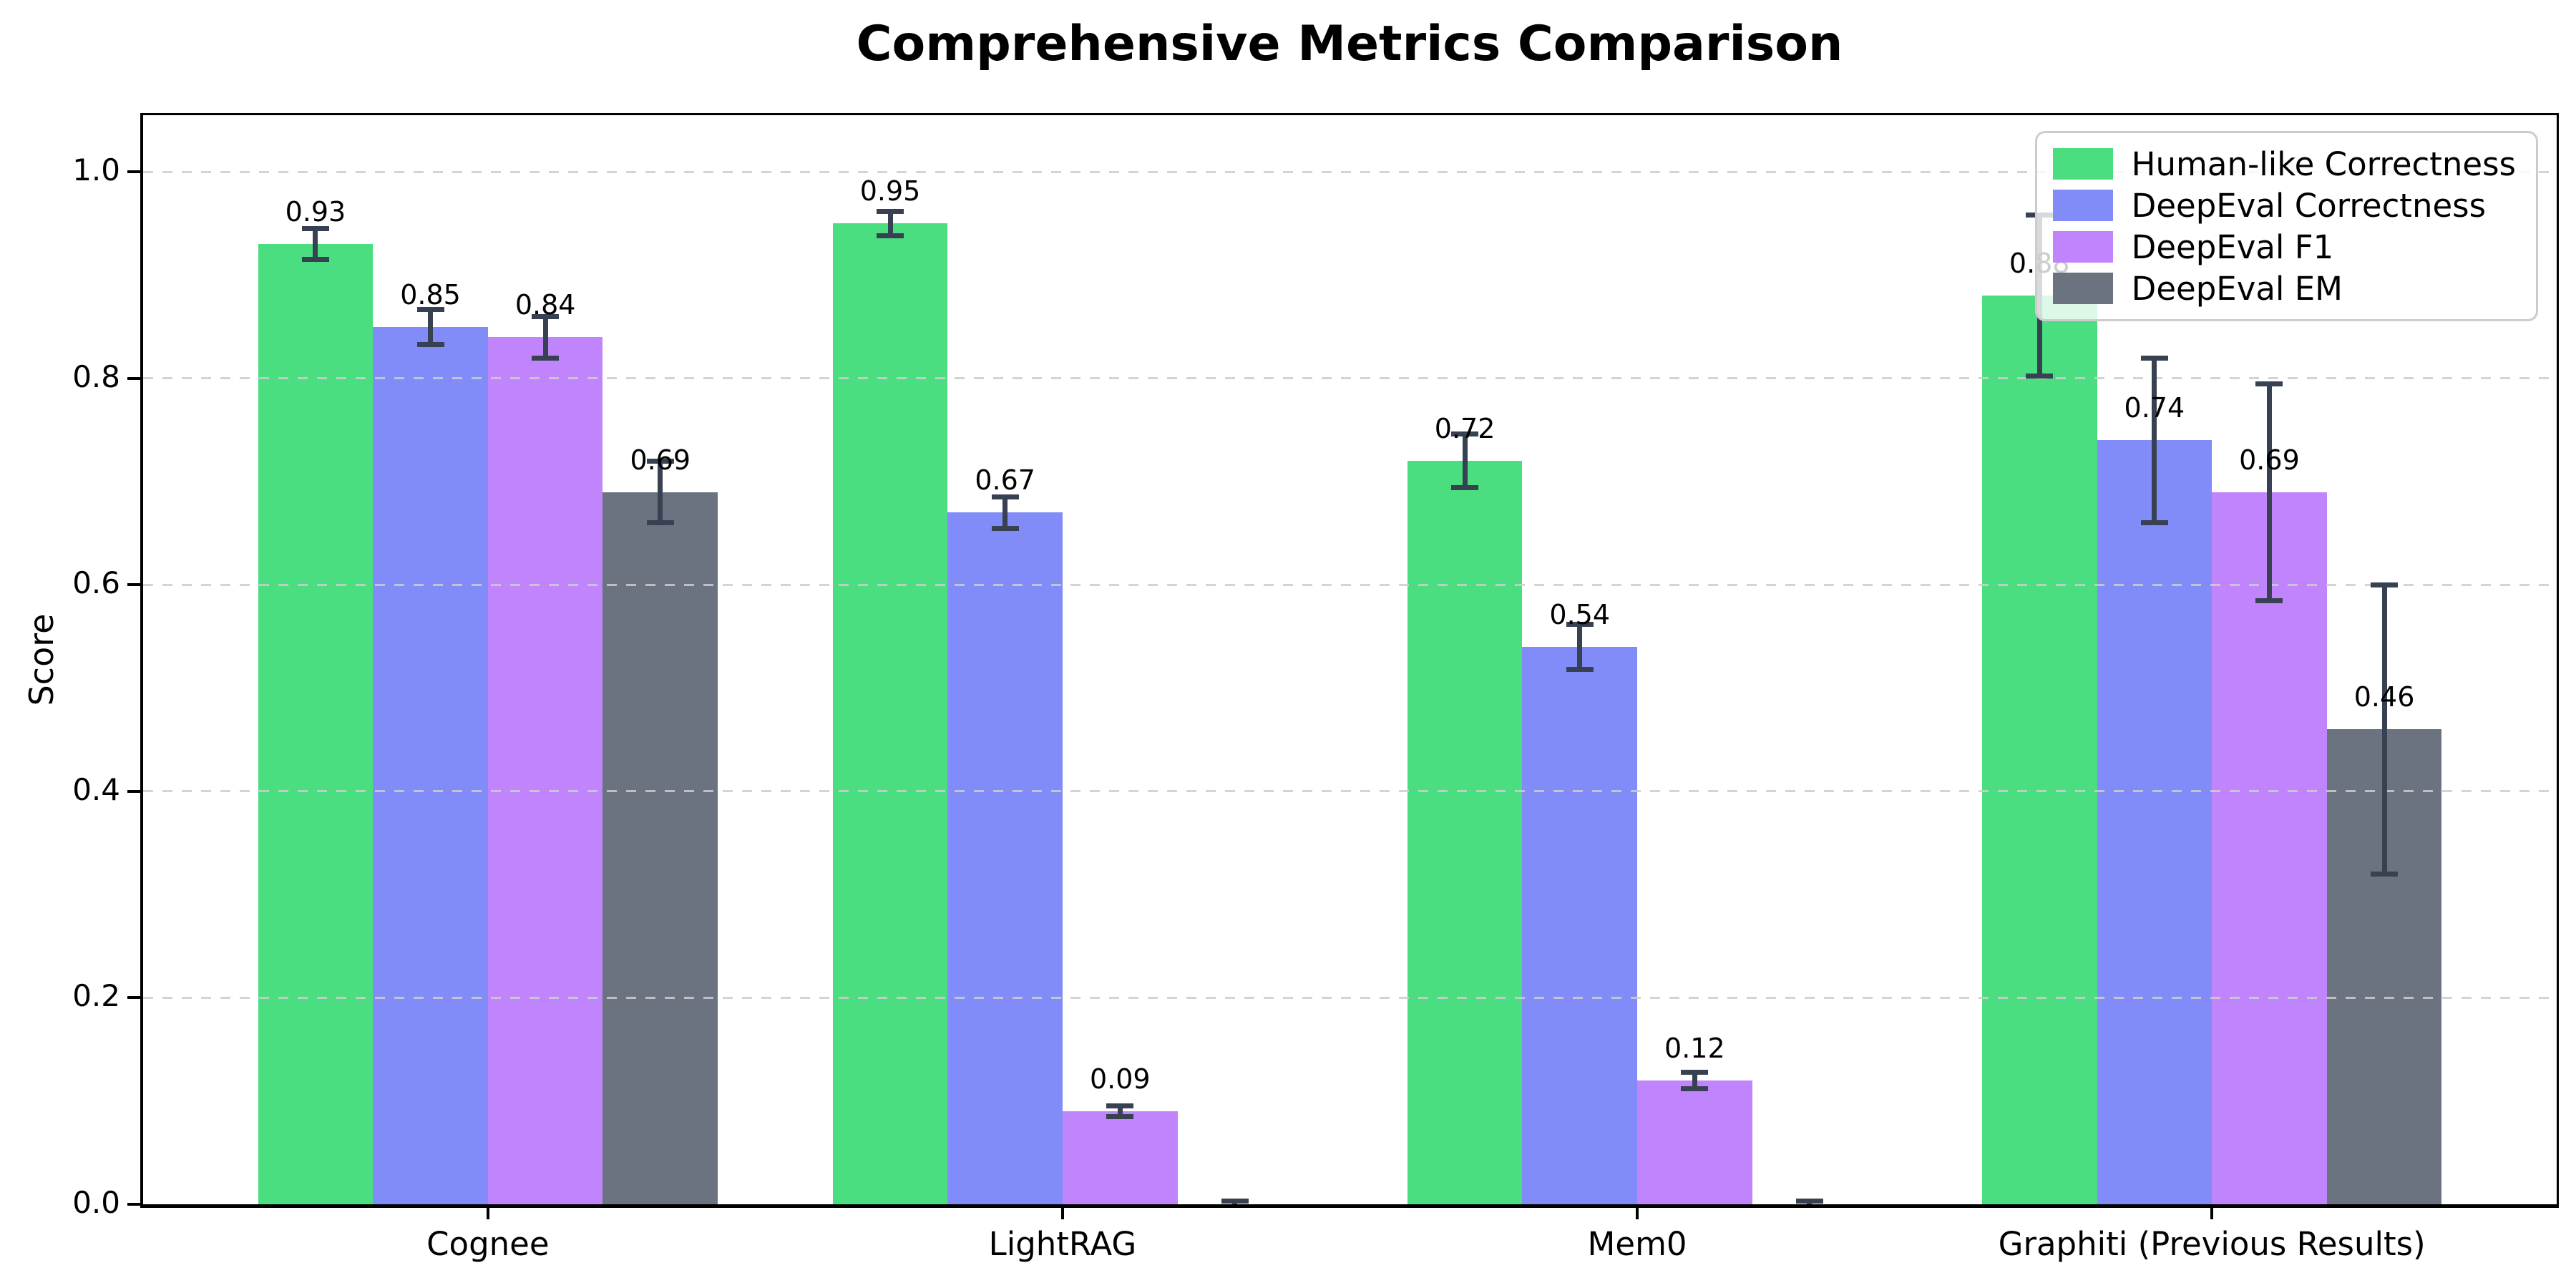  I want to click on value-label-deepeval-f1-3: 0.69, so click(2269, 460).